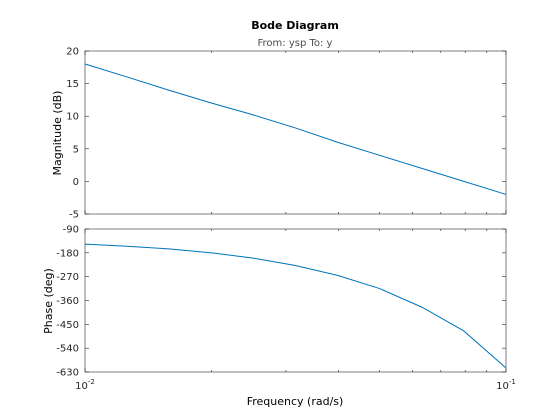  What do you see at coordinates (506, 385) in the screenshot?
I see `xtick-label: 10⁻¹` at bounding box center [506, 385].